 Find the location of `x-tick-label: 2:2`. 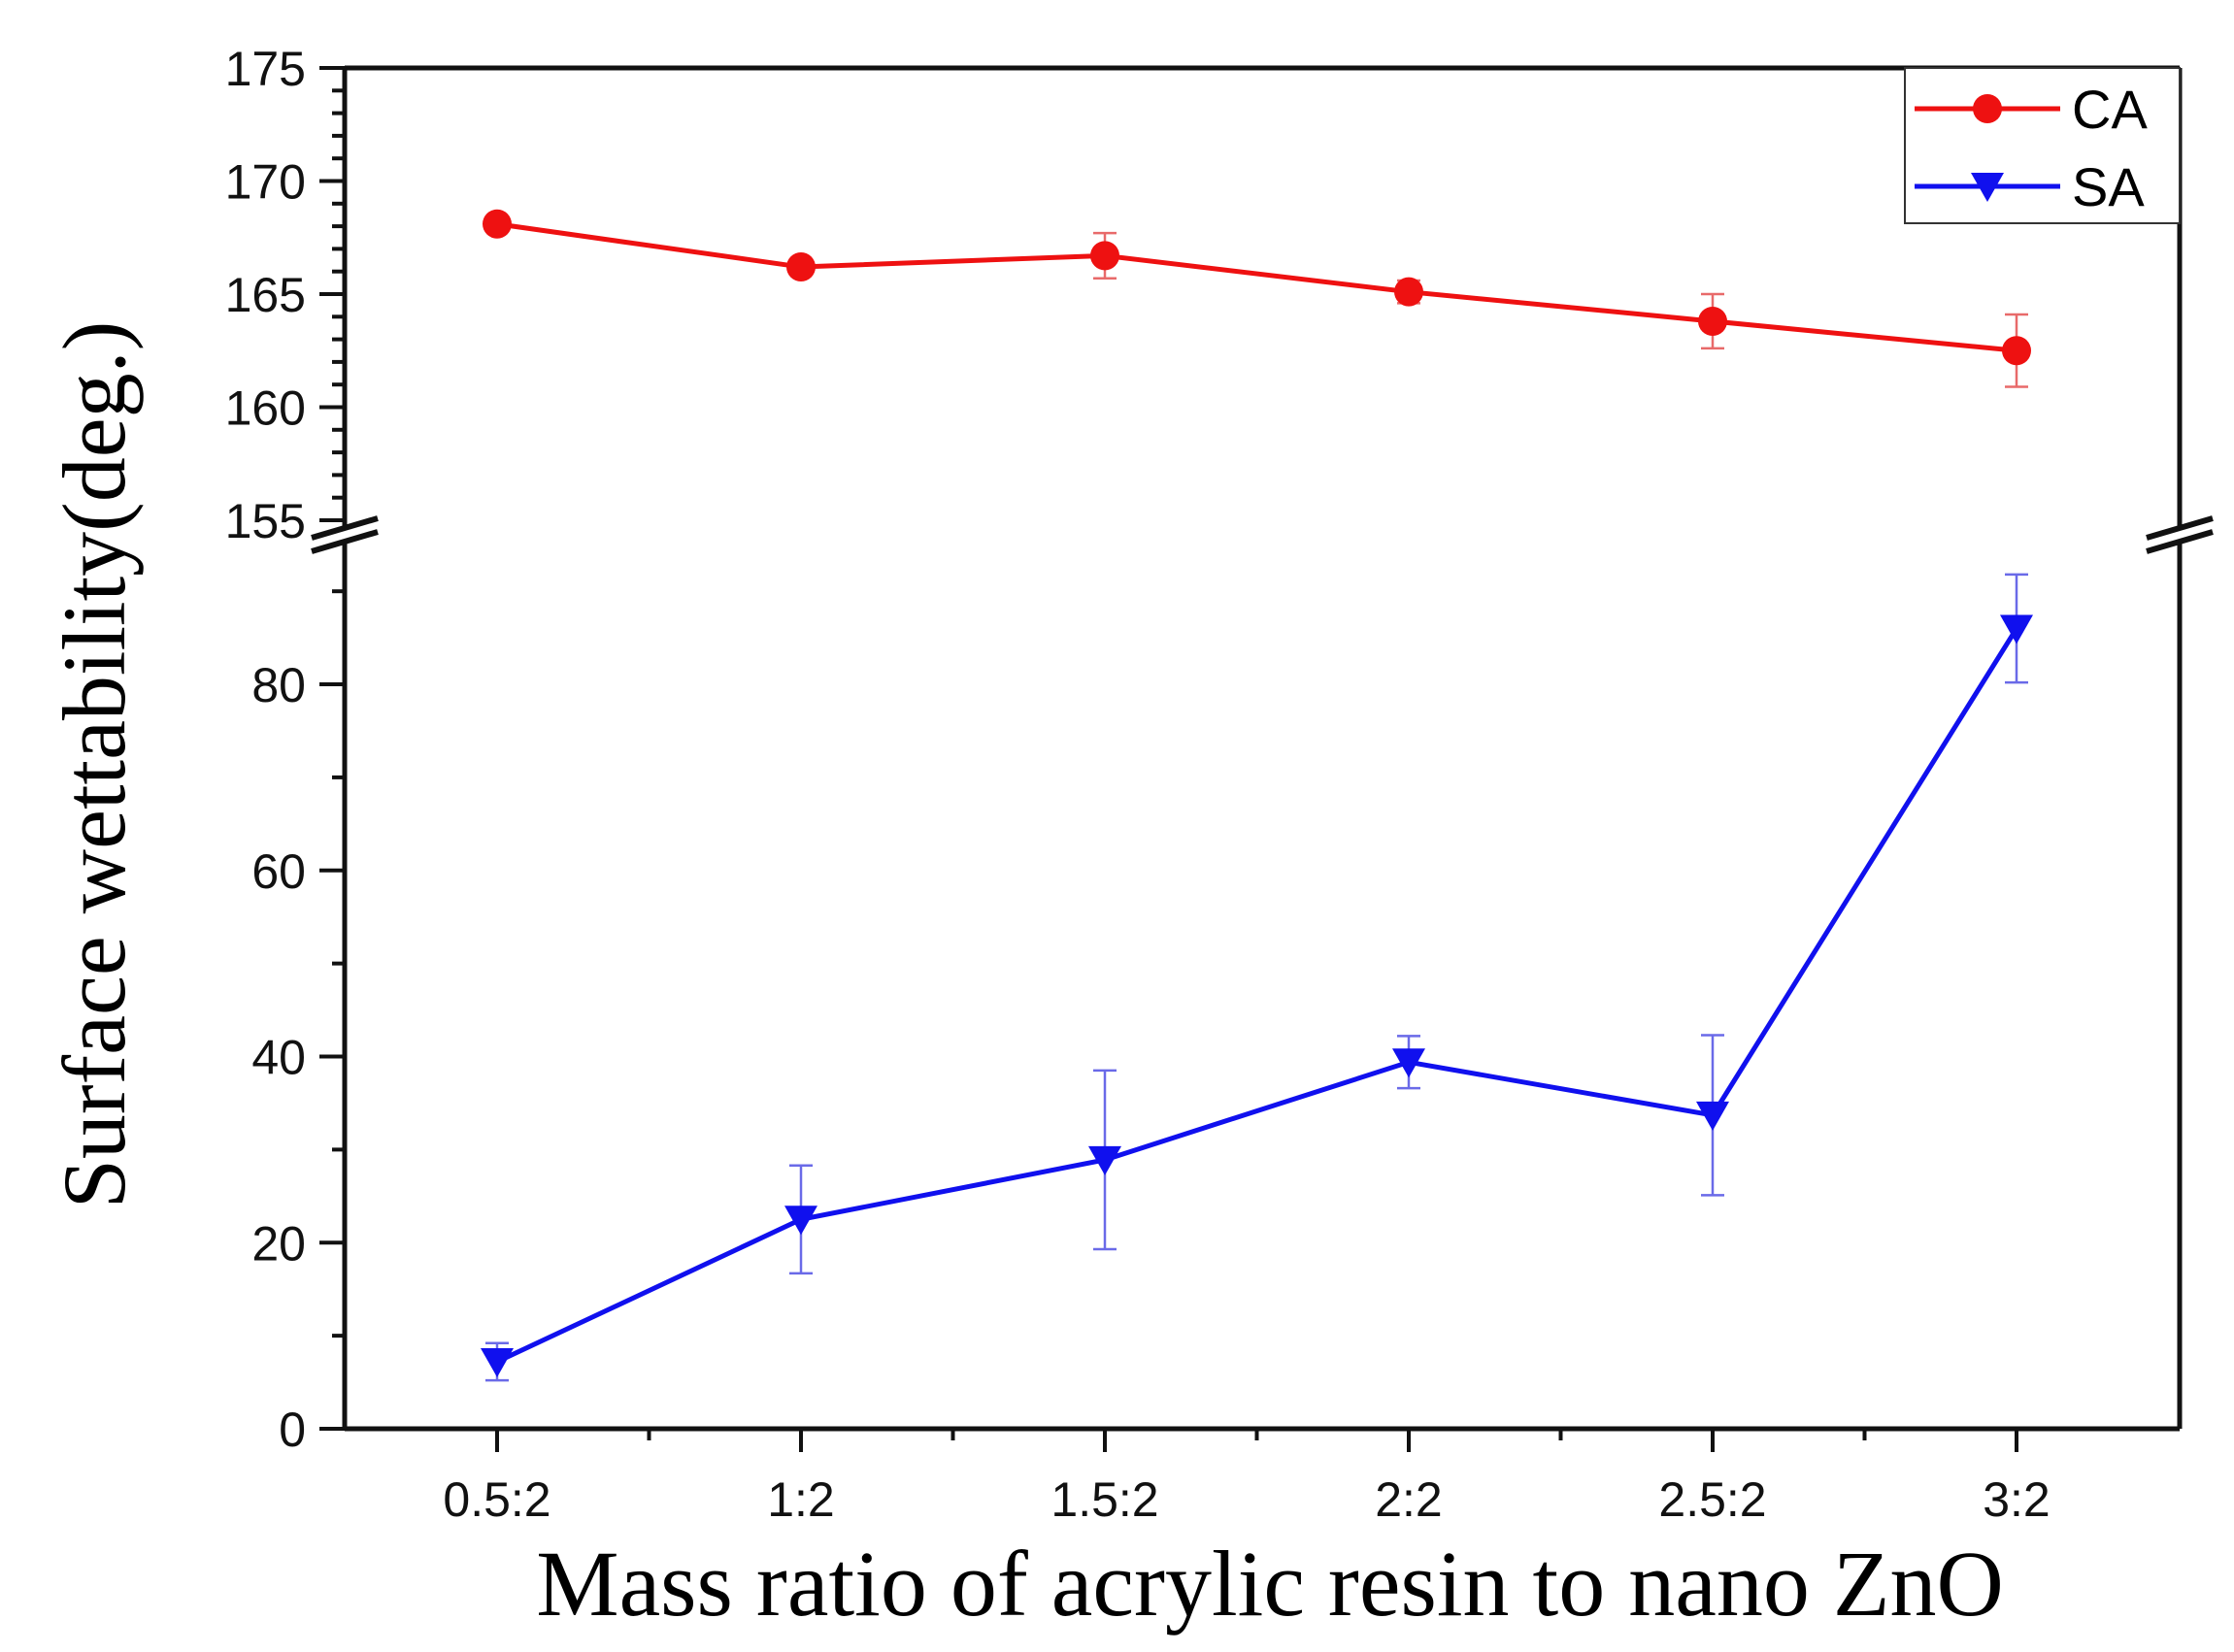

x-tick-label: 2:2 is located at coordinates (1409, 1499).